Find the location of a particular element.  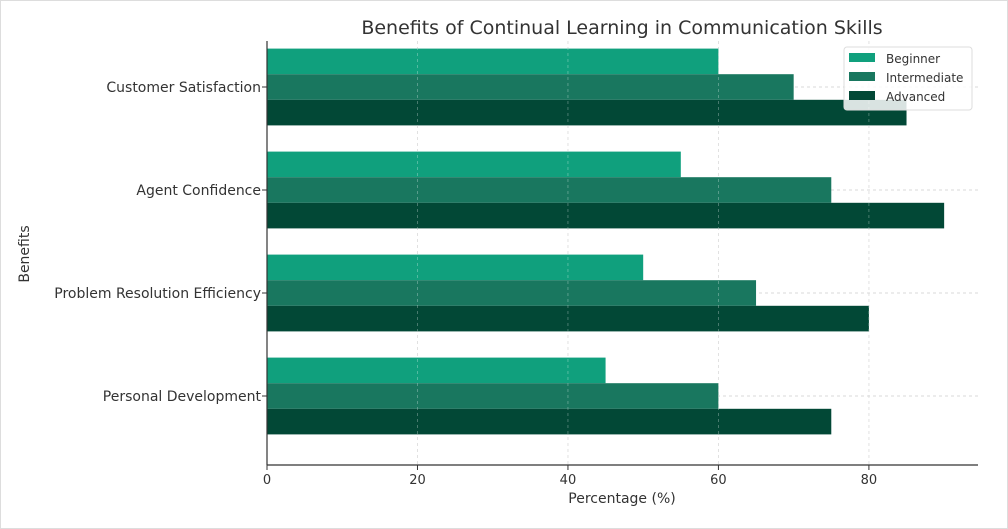

legend: Beginner Intermediate Advanced is located at coordinates (908, 78).